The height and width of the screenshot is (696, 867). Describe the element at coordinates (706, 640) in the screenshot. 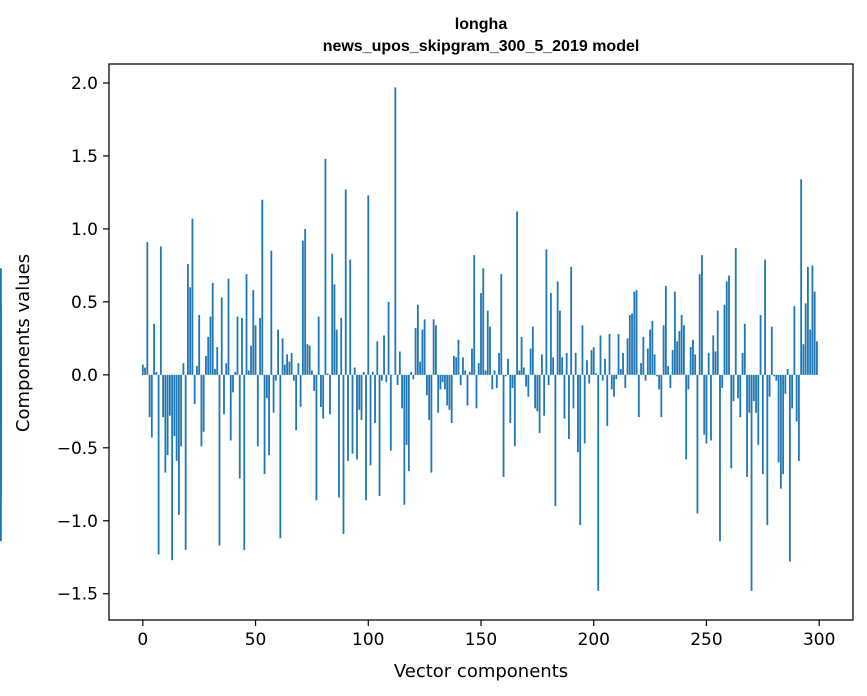

I see `x-tick-label: 250` at that location.